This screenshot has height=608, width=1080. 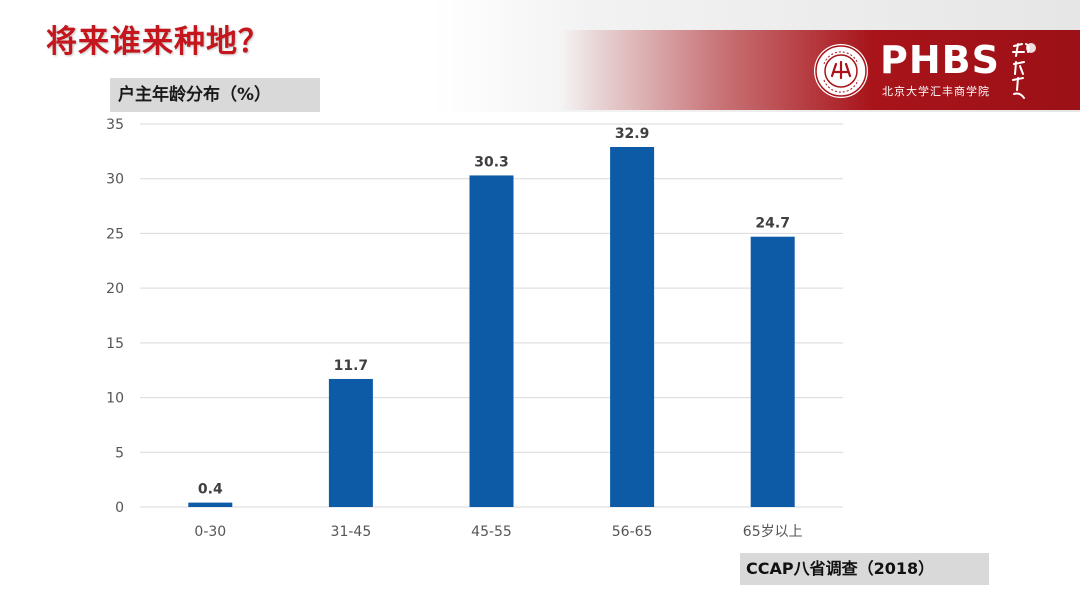 I want to click on x-tick-label: 0-30, so click(x=210, y=532).